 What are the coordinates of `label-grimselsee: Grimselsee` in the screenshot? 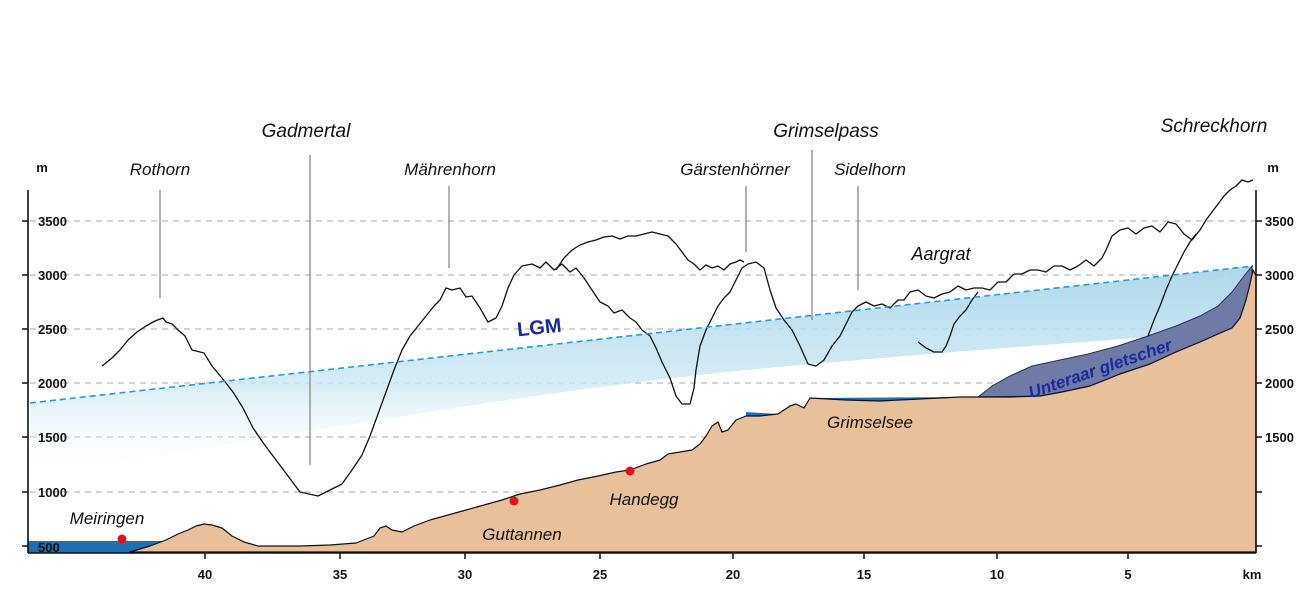 It's located at (870, 422).